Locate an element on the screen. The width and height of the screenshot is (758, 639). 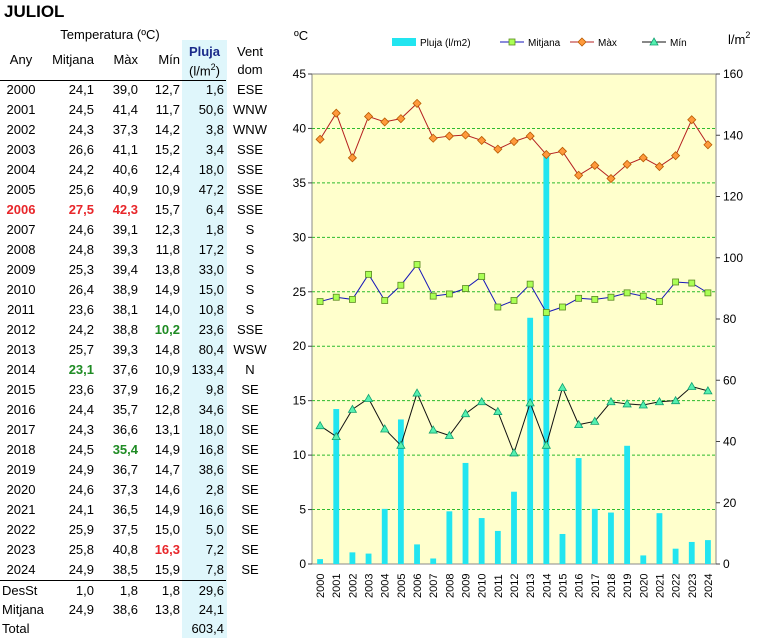
cell-any: 2020 is located at coordinates (21, 489).